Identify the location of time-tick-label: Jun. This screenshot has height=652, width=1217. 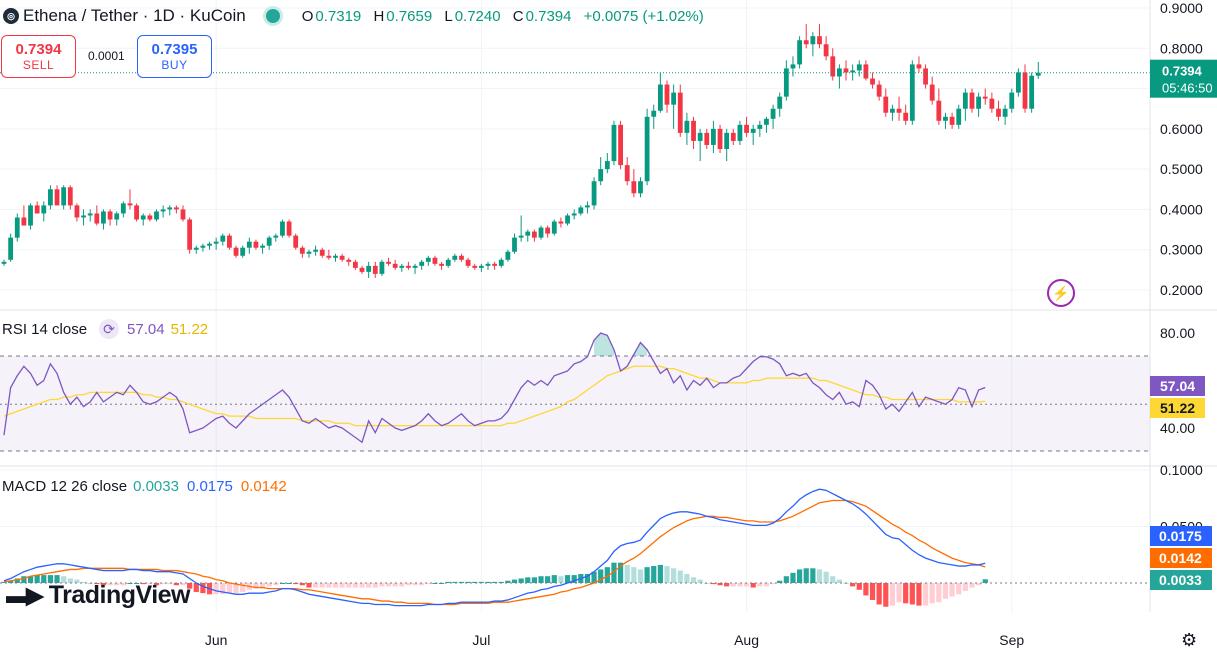
(216, 640).